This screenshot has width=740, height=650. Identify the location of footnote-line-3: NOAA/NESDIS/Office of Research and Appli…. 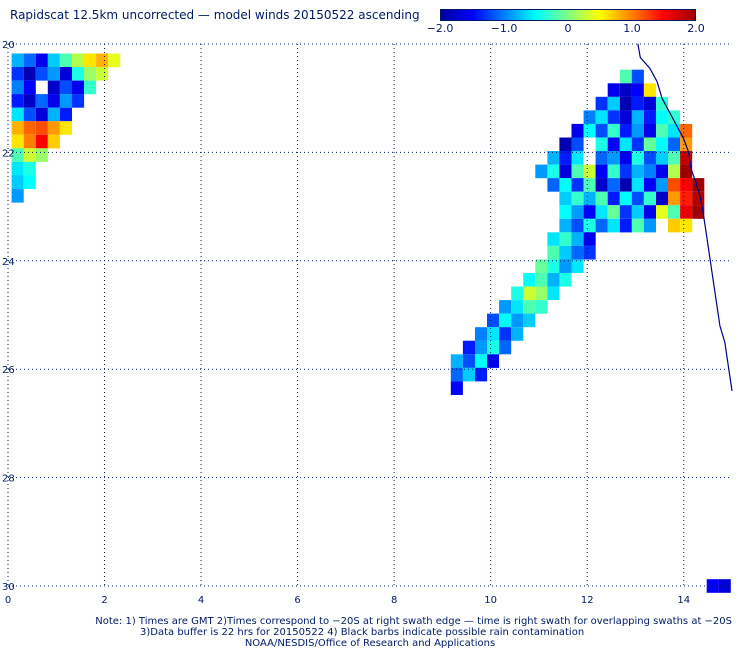
(370, 643).